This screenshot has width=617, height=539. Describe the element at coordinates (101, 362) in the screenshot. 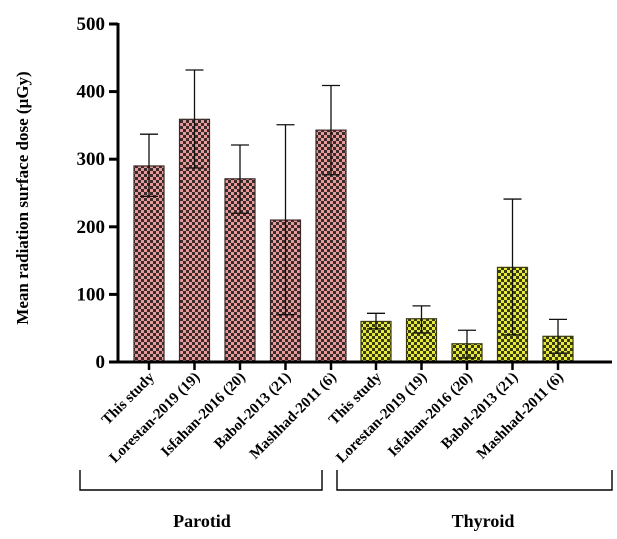

I see `y-tick-label: 0` at that location.